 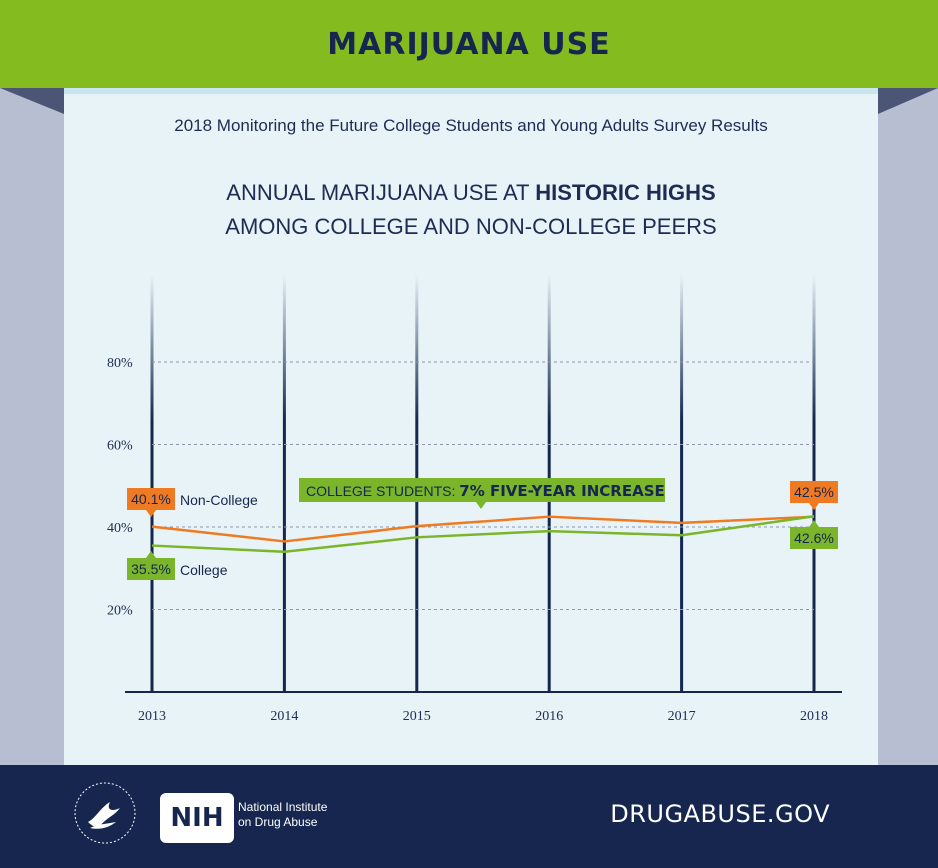 What do you see at coordinates (469, 816) in the screenshot?
I see `footer-bar` at bounding box center [469, 816].